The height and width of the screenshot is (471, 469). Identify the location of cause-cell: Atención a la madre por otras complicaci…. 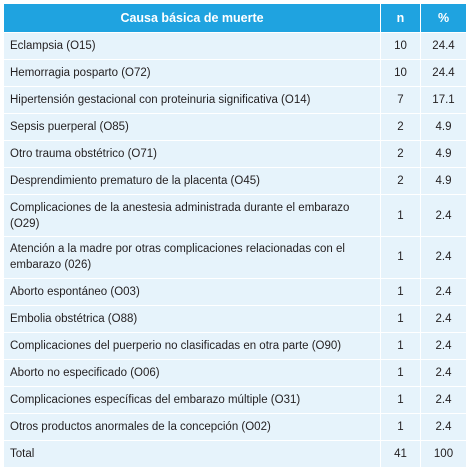
(192, 257).